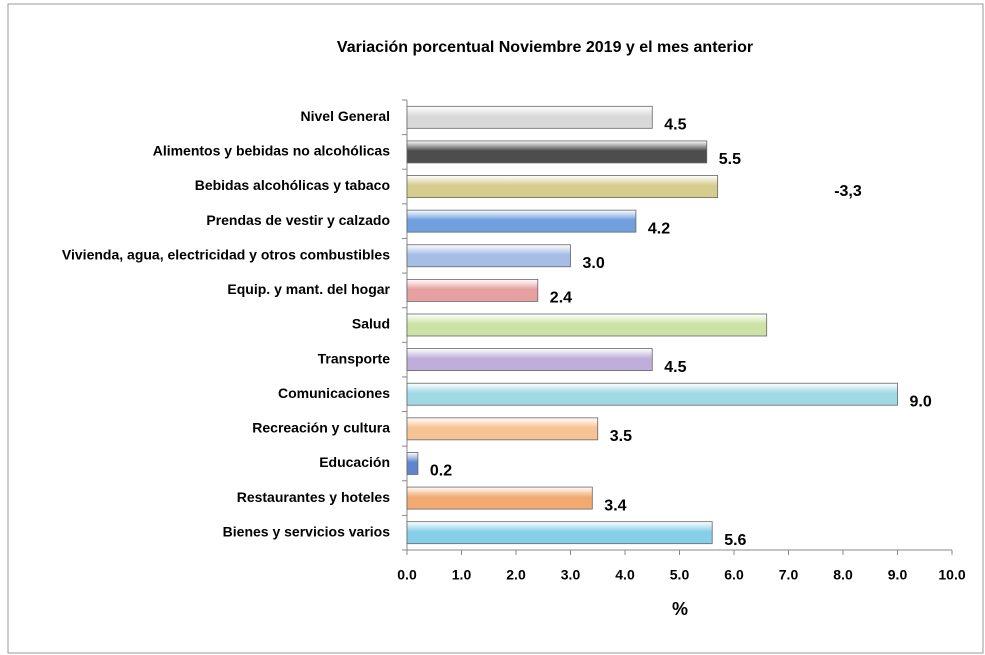 The image size is (985, 655). I want to click on x-tick-label: 7.0, so click(789, 575).